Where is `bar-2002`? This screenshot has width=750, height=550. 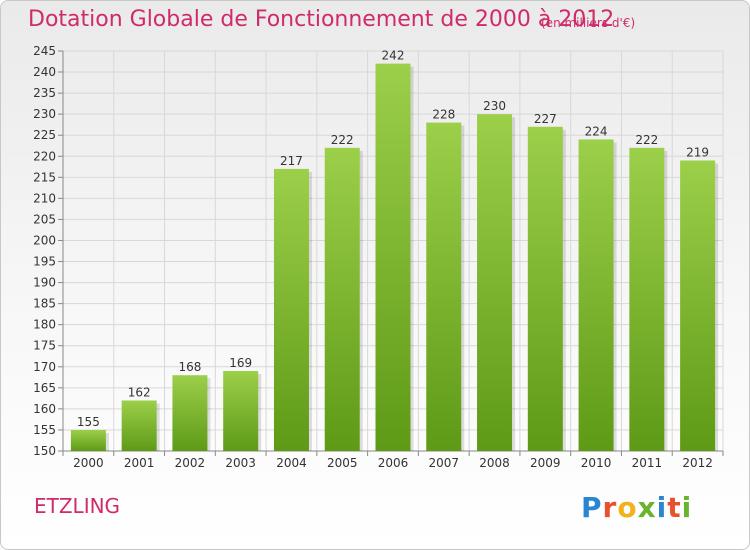
bar-2002 is located at coordinates (190, 413).